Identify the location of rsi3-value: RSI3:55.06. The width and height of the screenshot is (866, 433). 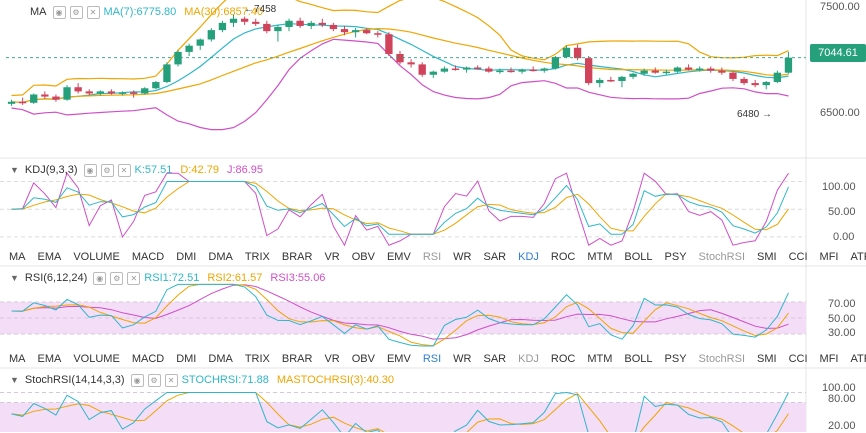
(298, 278).